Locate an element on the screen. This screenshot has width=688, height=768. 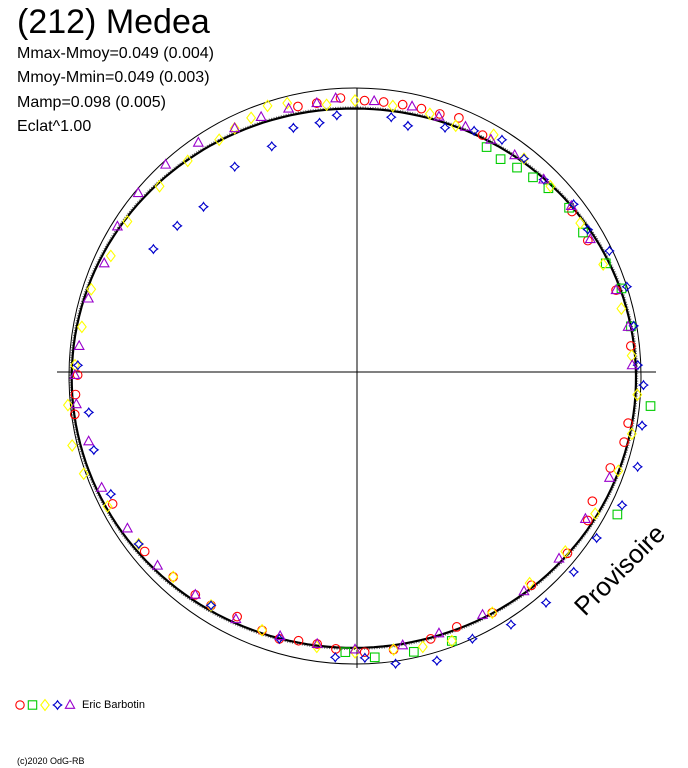
legend-observer-label: Eric Barbotin is located at coordinates (113, 705).